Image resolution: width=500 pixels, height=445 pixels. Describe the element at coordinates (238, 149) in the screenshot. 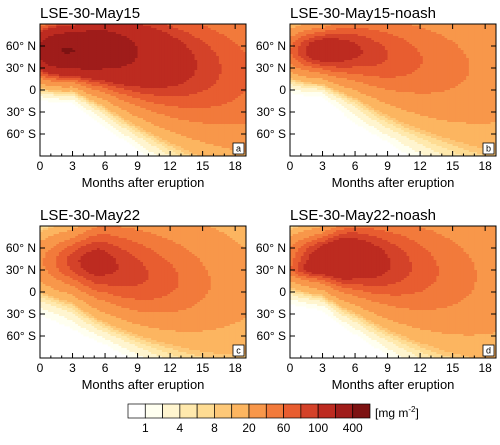

I see `panel-label: a` at that location.